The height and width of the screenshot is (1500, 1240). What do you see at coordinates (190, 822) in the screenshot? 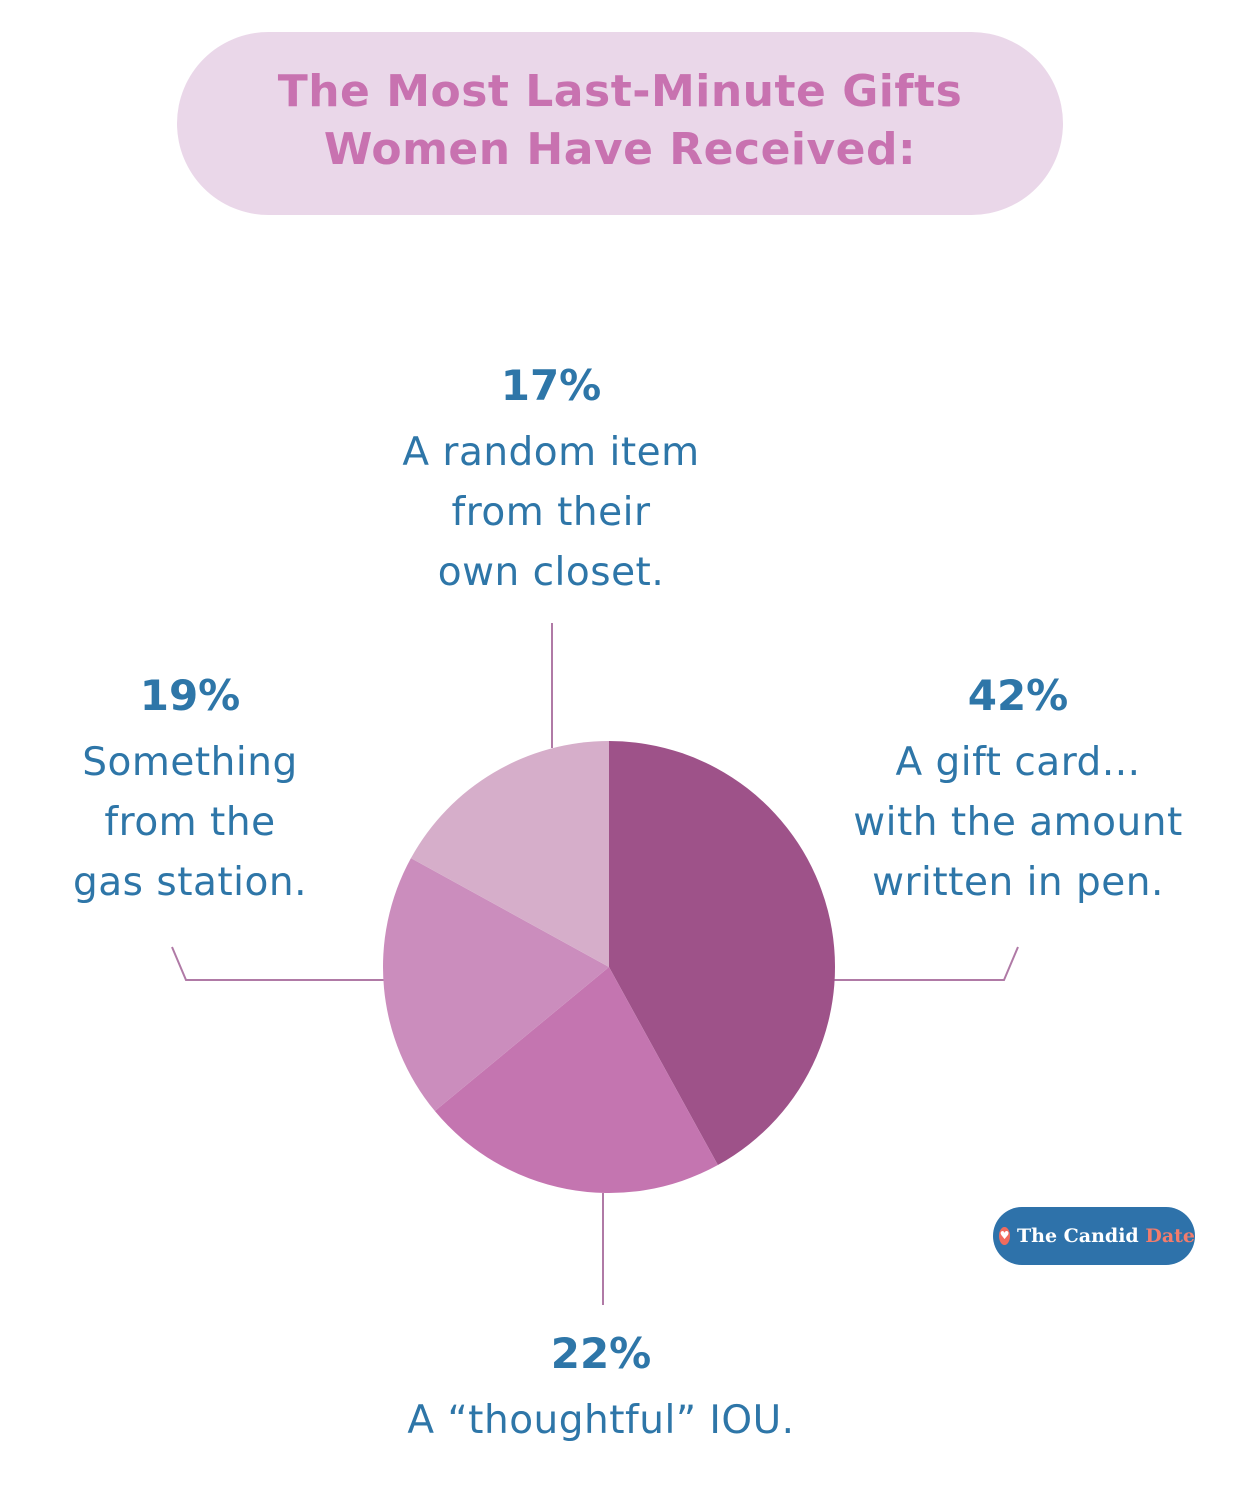
I see `slice-text-gas-line-2: from the` at bounding box center [190, 822].